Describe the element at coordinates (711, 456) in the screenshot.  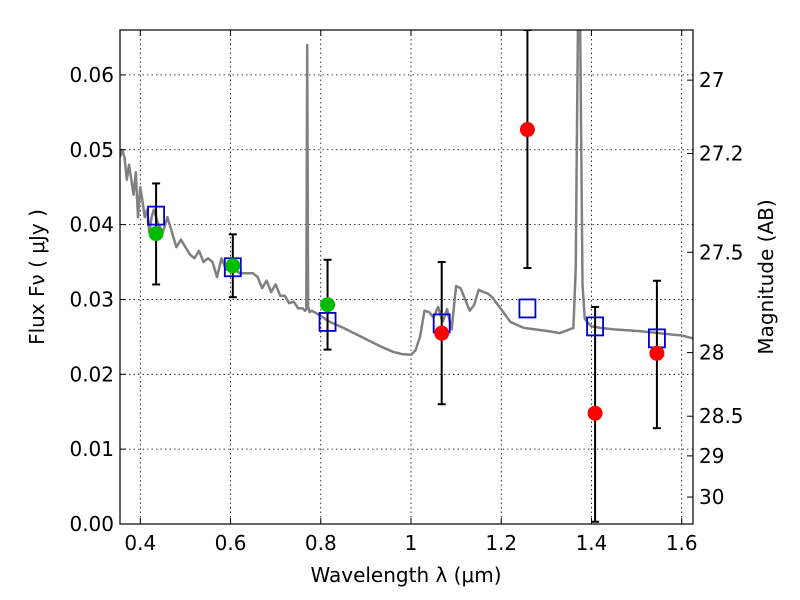
I see `right-tick-label: 29` at that location.